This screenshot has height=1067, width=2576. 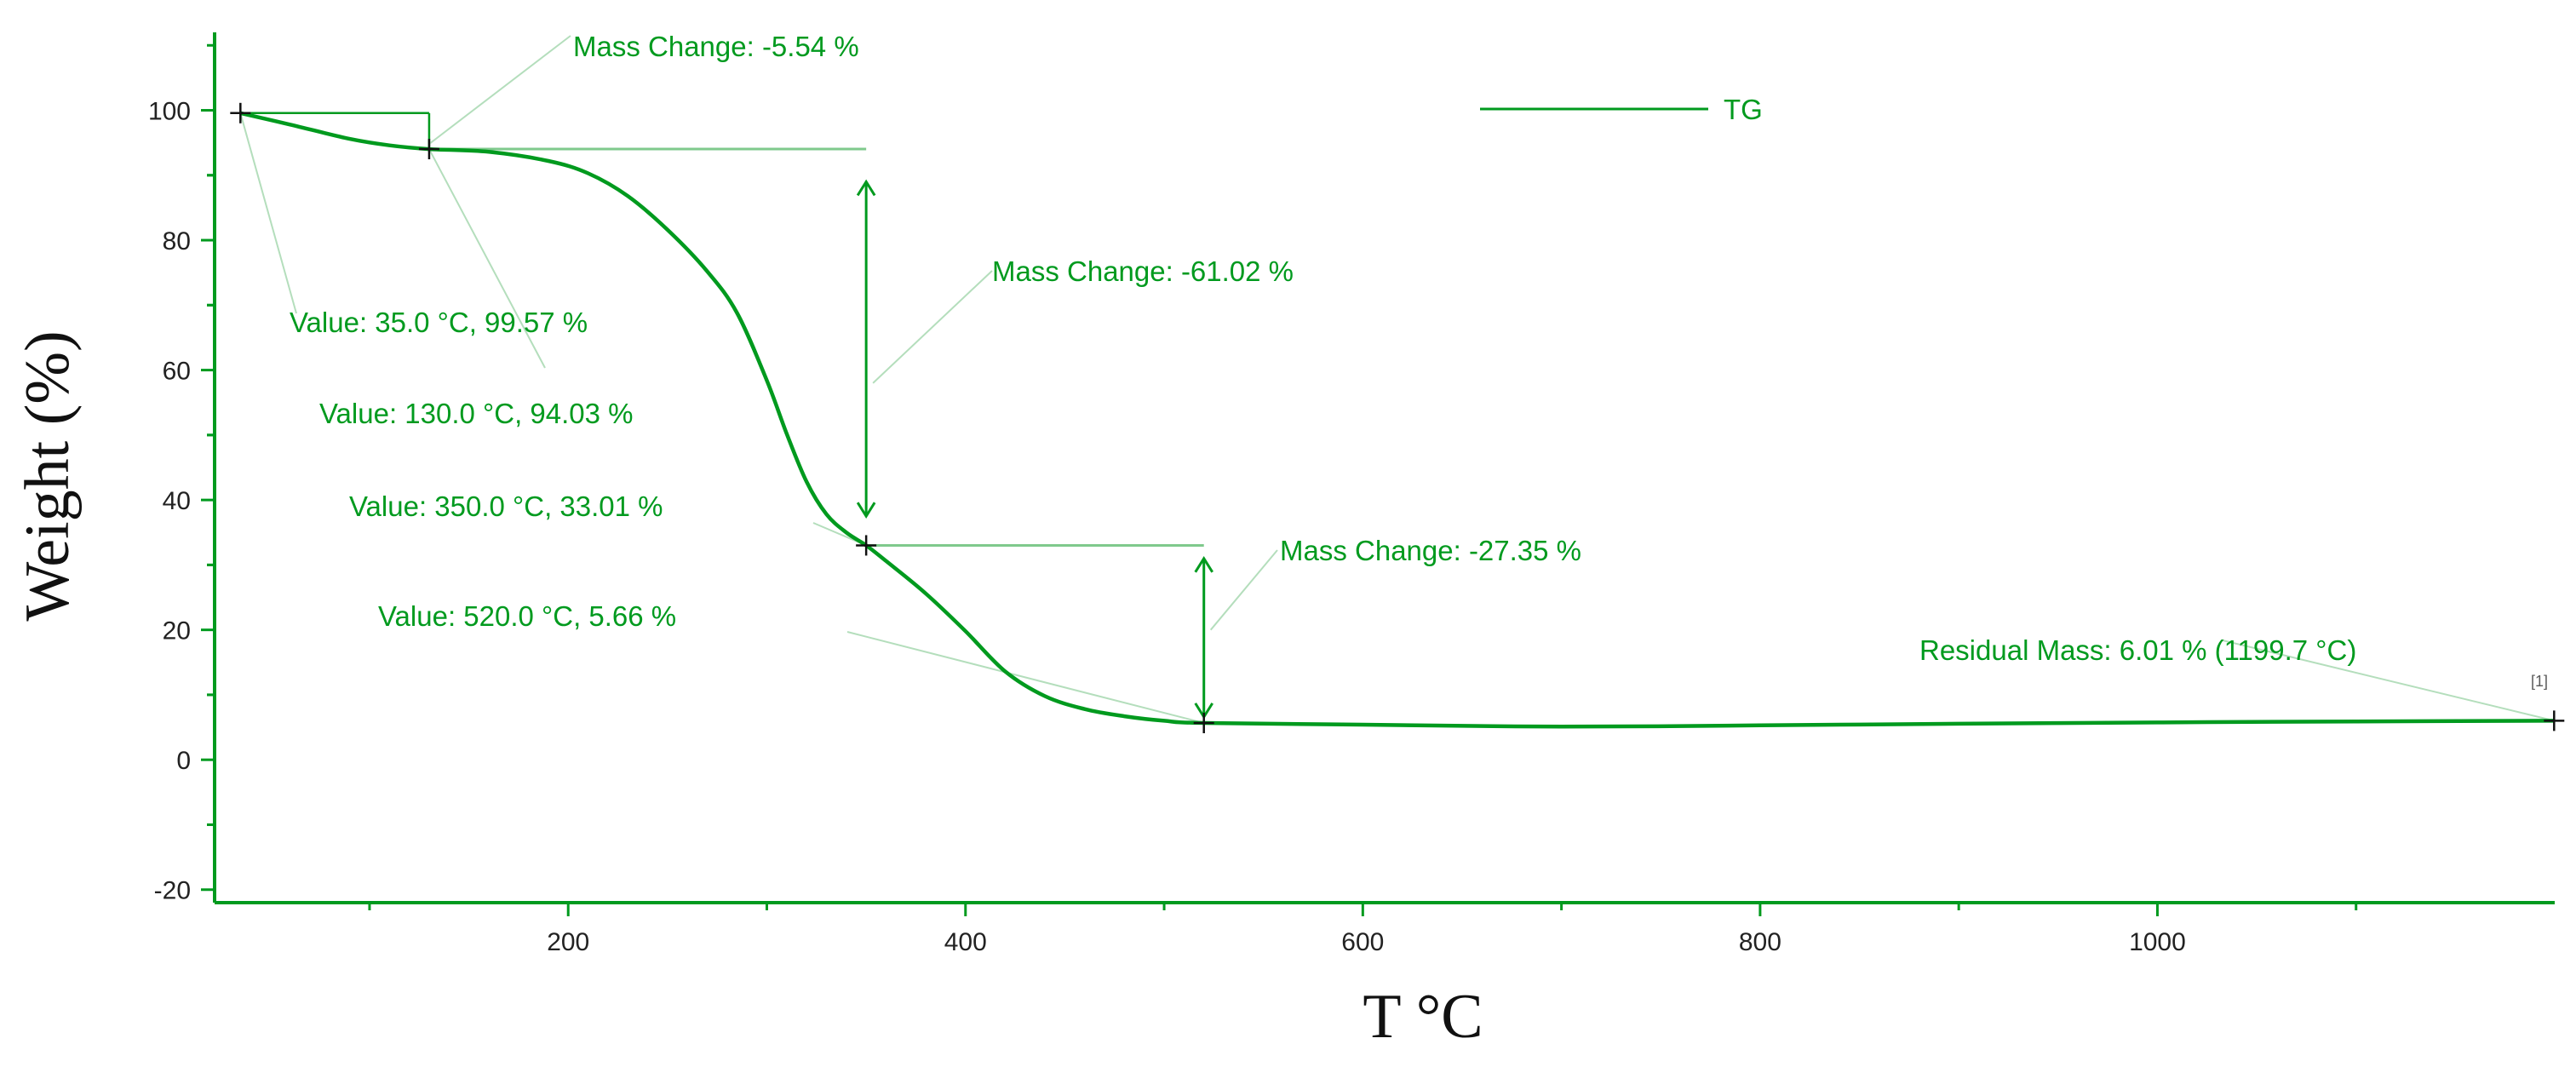 What do you see at coordinates (1362, 942) in the screenshot?
I see `x-tick-label: 600` at bounding box center [1362, 942].